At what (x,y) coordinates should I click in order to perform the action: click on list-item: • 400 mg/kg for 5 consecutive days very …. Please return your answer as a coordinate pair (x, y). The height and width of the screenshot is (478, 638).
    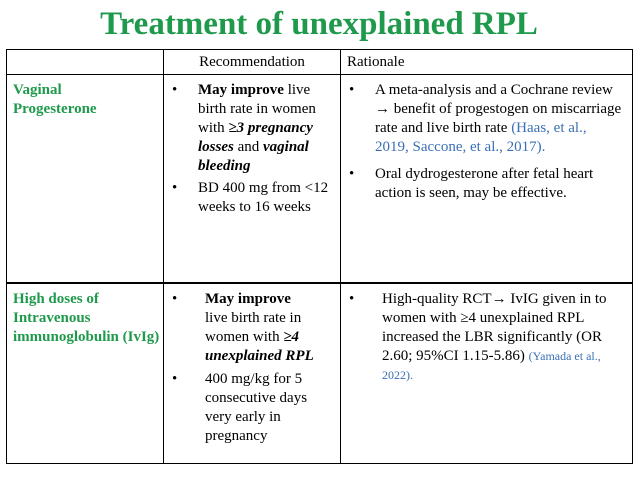
    Looking at the image, I should click on (254, 408).